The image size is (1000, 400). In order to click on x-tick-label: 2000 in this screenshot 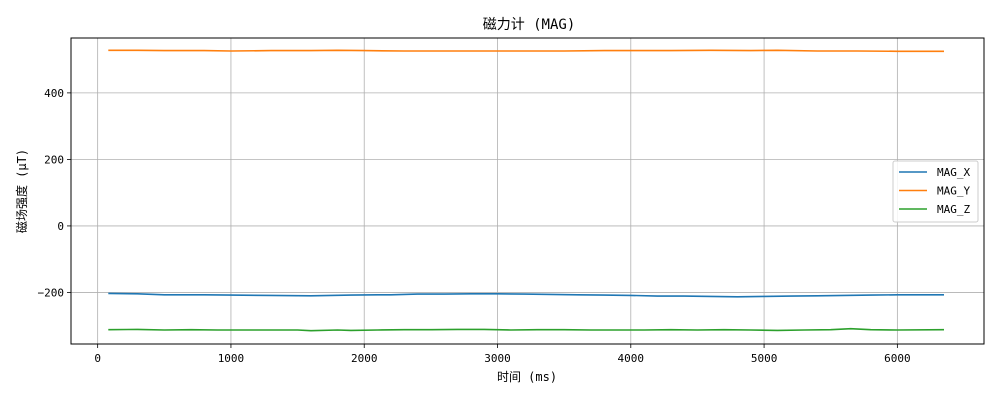, I will do `click(364, 358)`.